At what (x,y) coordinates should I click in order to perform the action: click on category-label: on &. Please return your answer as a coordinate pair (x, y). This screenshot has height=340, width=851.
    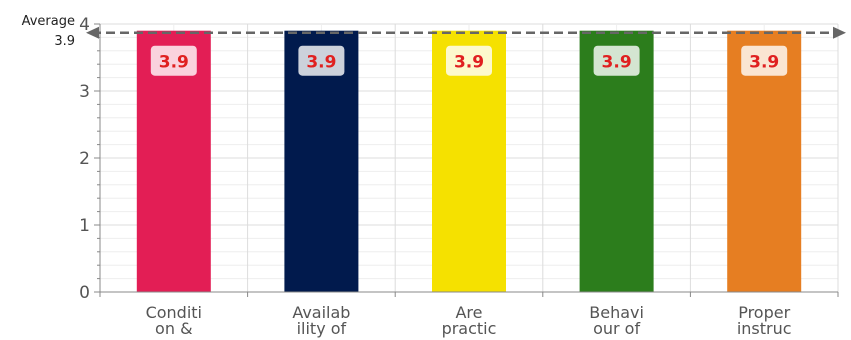
    Looking at the image, I should click on (174, 328).